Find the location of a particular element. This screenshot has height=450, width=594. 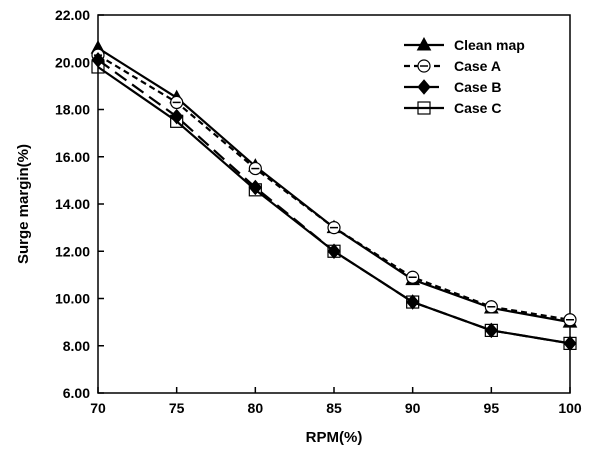

legend-marker-case-c is located at coordinates (424, 108).